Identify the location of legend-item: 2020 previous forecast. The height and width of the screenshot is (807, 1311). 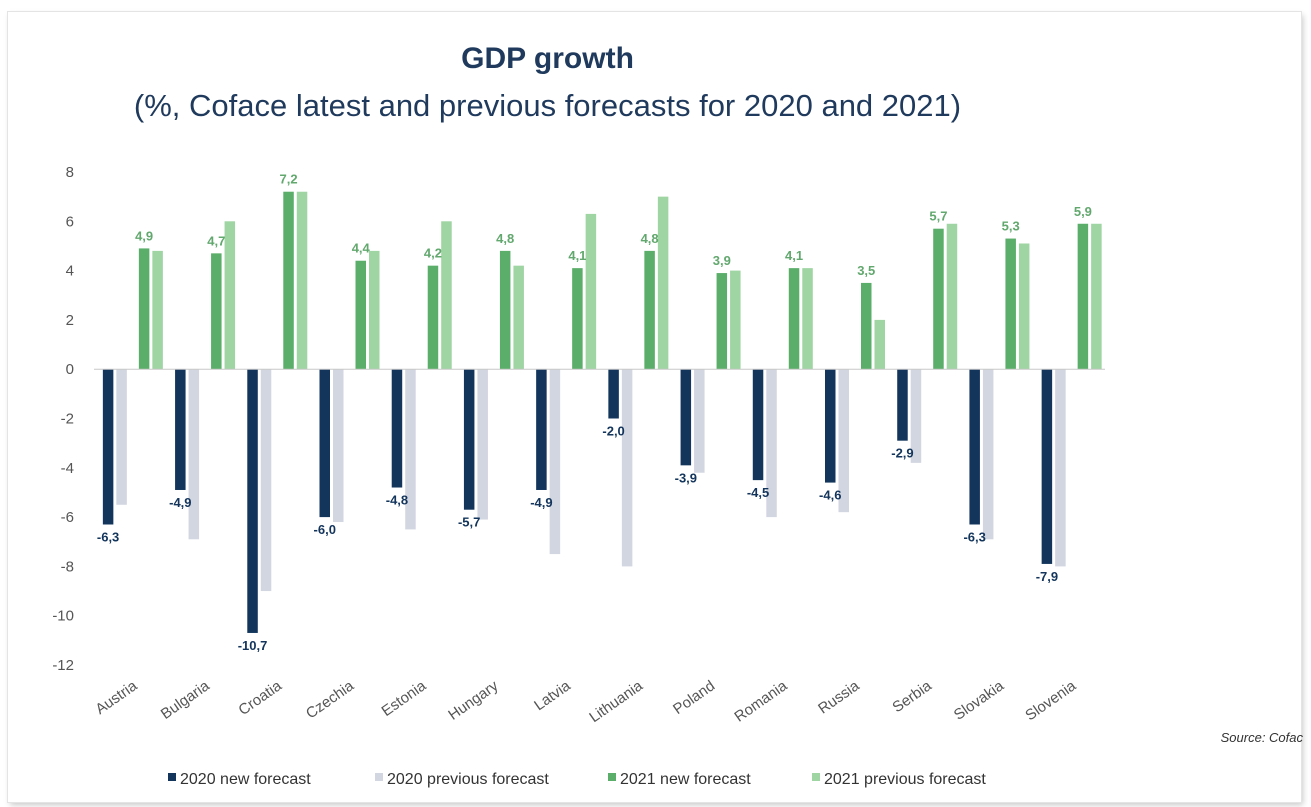
(462, 779).